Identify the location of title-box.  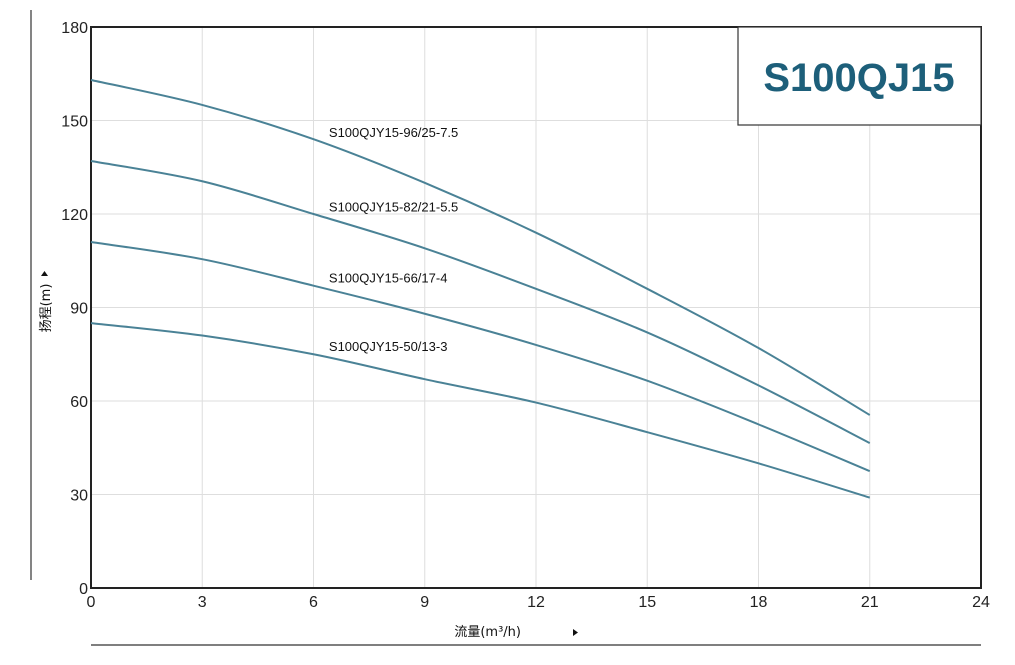
(859, 76).